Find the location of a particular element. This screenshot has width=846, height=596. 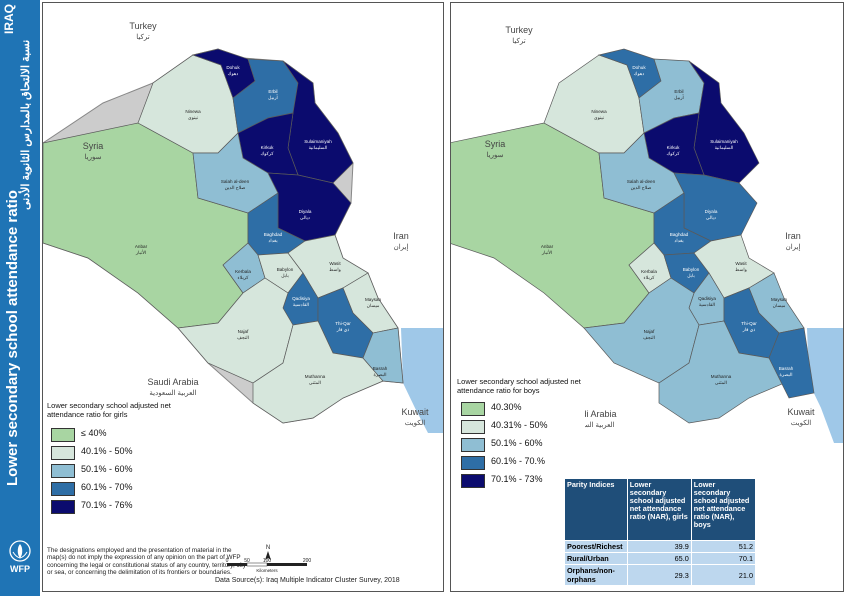

table-header: Parity Indices is located at coordinates (596, 509).